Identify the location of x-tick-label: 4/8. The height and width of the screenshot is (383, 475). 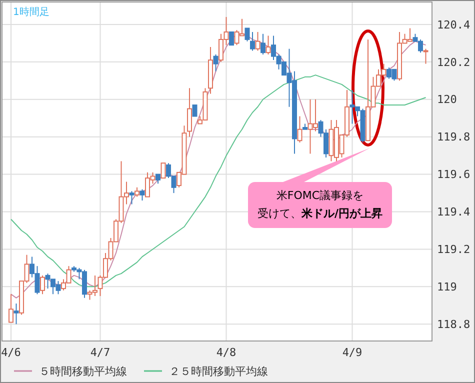
(226, 352).